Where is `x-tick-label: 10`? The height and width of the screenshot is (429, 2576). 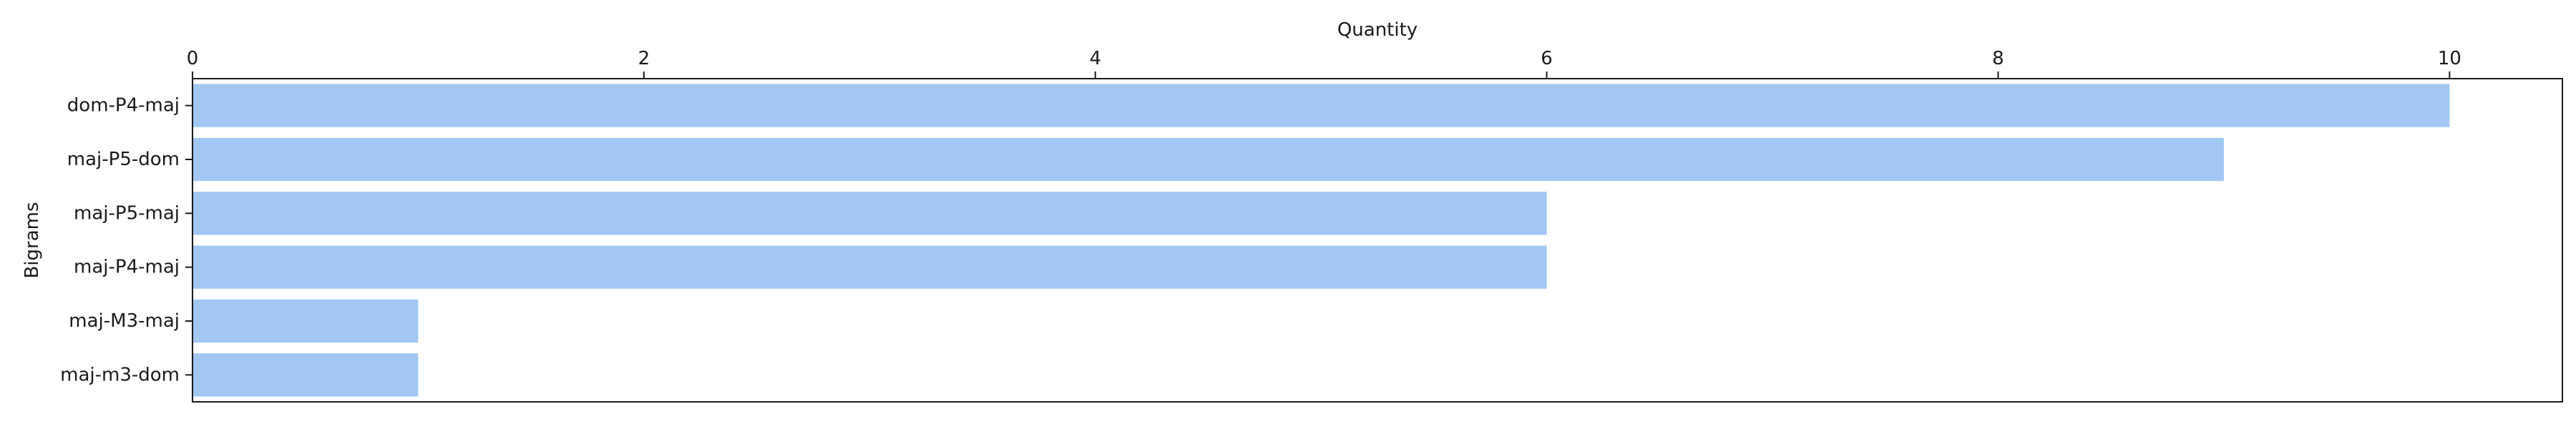
x-tick-label: 10 is located at coordinates (2450, 58).